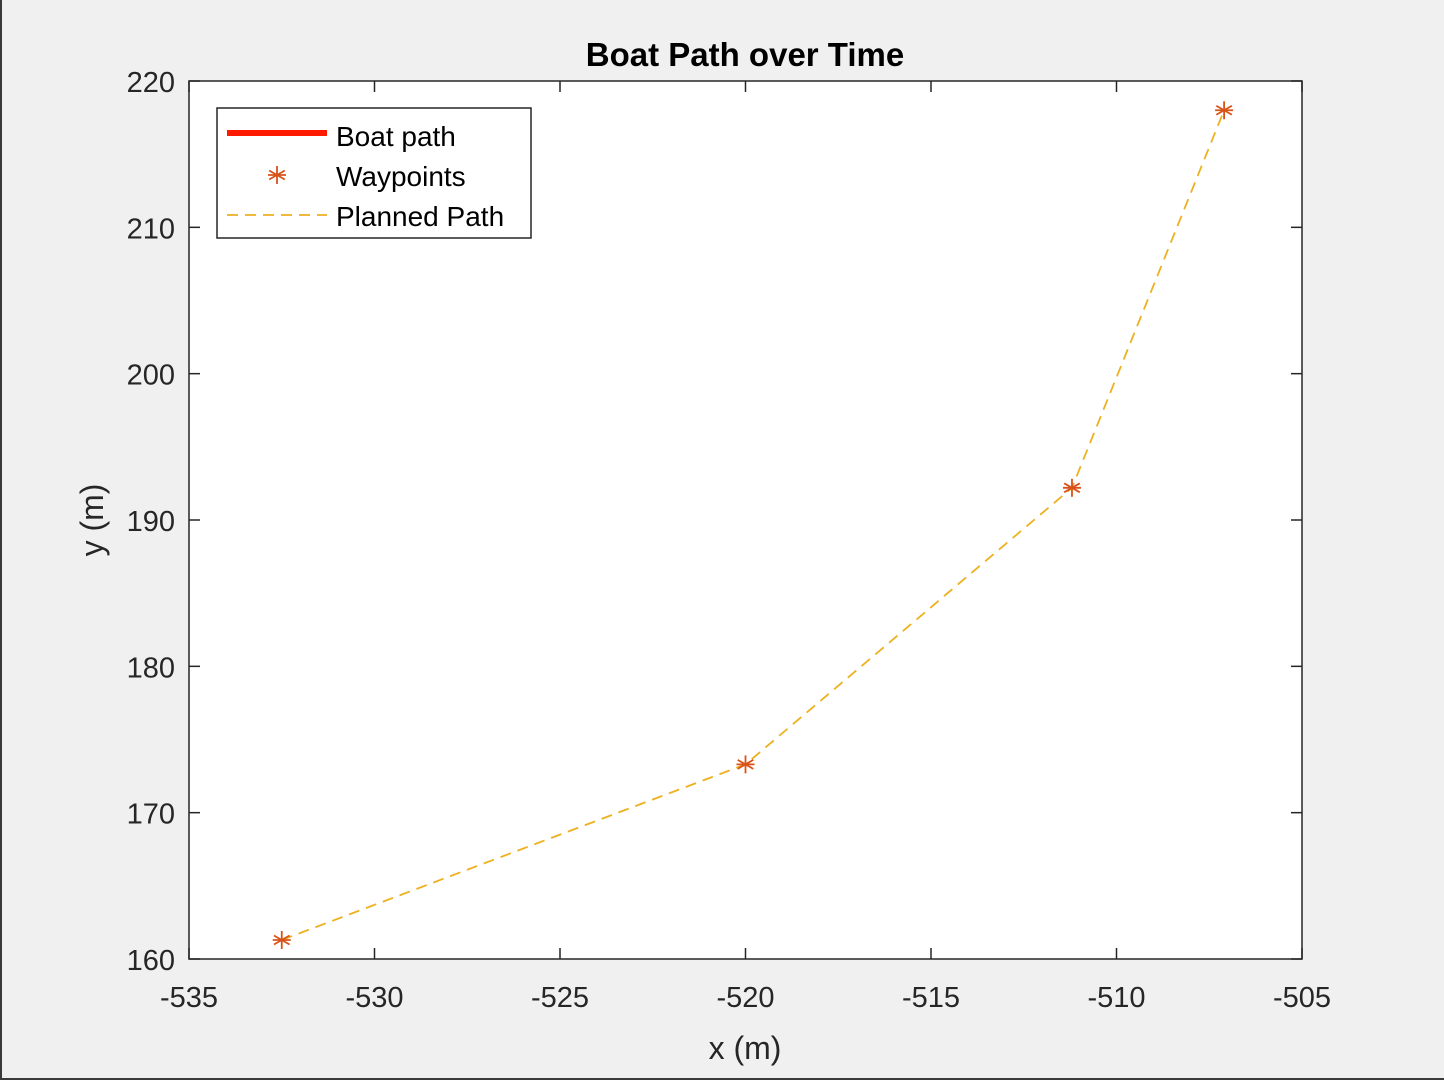 The image size is (1444, 1080). I want to click on legend-label-waypoints: Waypoints, so click(401, 176).